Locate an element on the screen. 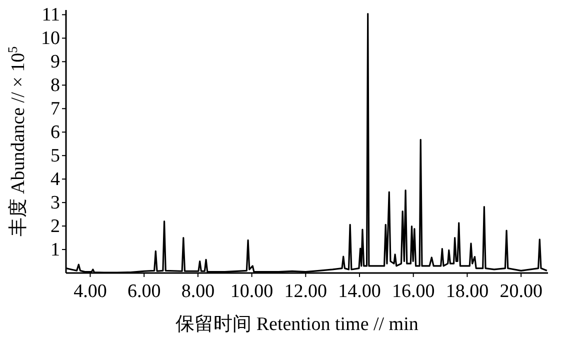  x-tick-label: 8.00 is located at coordinates (198, 291).